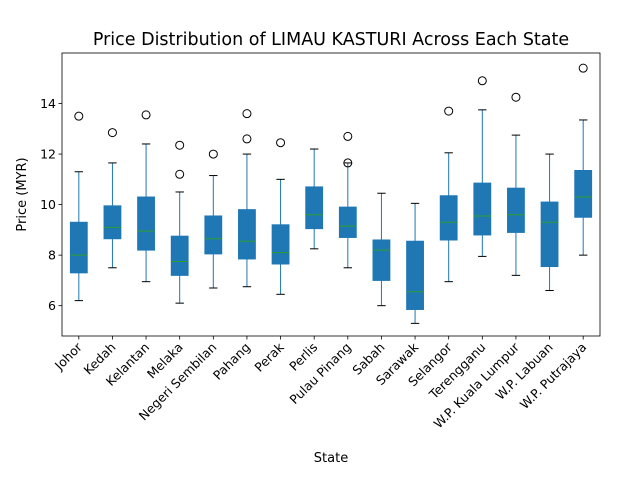 The image size is (640, 480). I want to click on y-tick-label: 10, so click(48, 204).